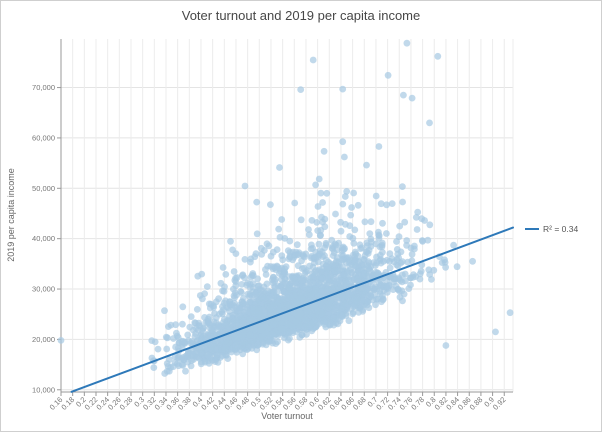 The height and width of the screenshot is (432, 602). I want to click on x-axis-title: Voter turnout, so click(287, 416).